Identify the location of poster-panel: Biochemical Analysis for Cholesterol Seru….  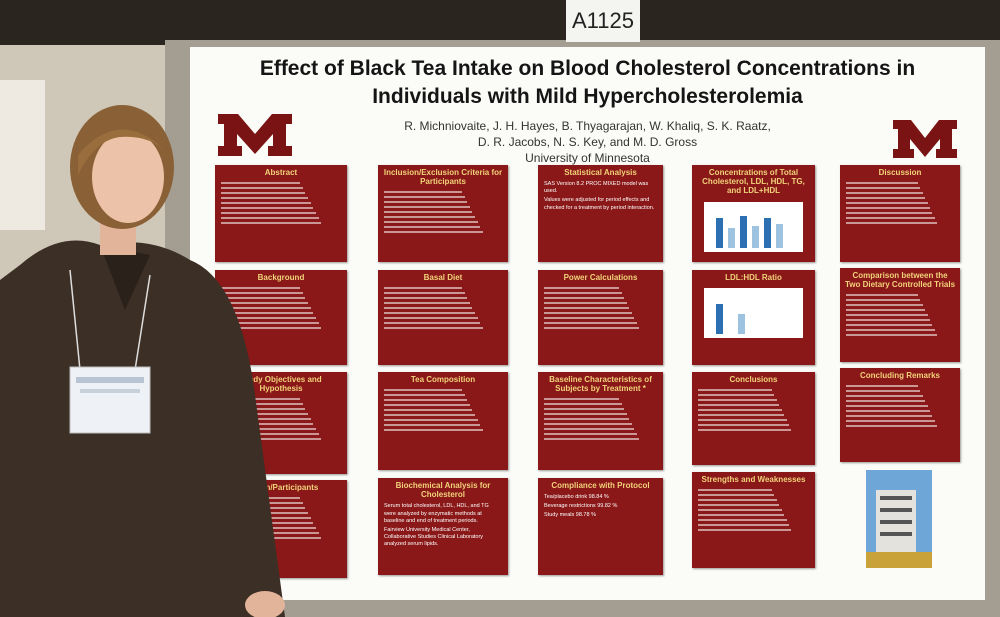
(443, 526).